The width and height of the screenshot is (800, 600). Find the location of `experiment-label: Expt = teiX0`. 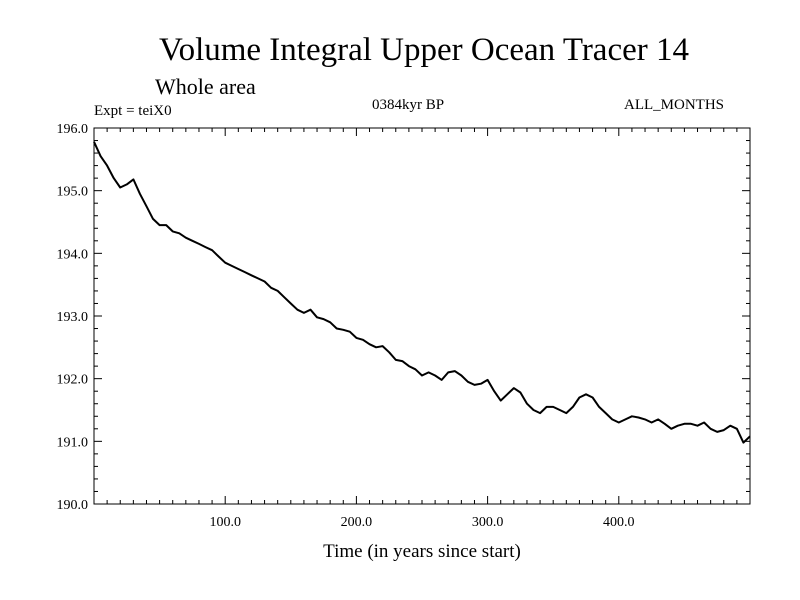

experiment-label: Expt = teiX0 is located at coordinates (133, 111).